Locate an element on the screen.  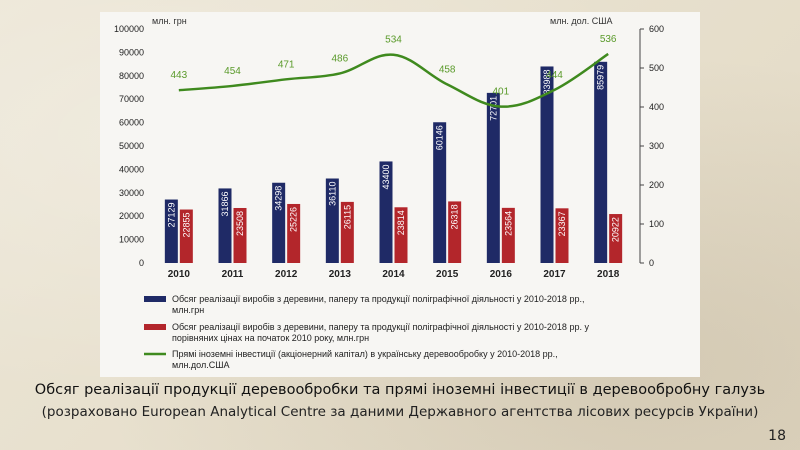
left-axis-tick: 40000 is located at coordinates (131, 169).